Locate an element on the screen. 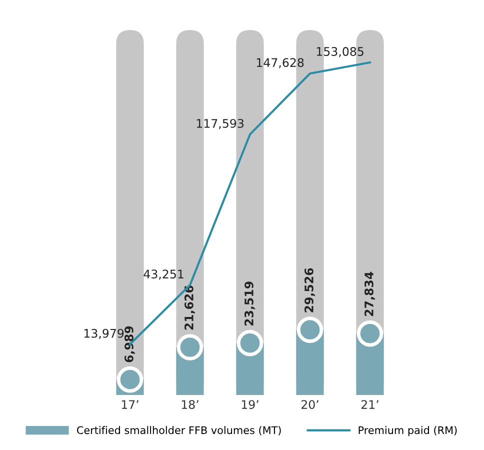  data-label: 29,526 is located at coordinates (309, 290).